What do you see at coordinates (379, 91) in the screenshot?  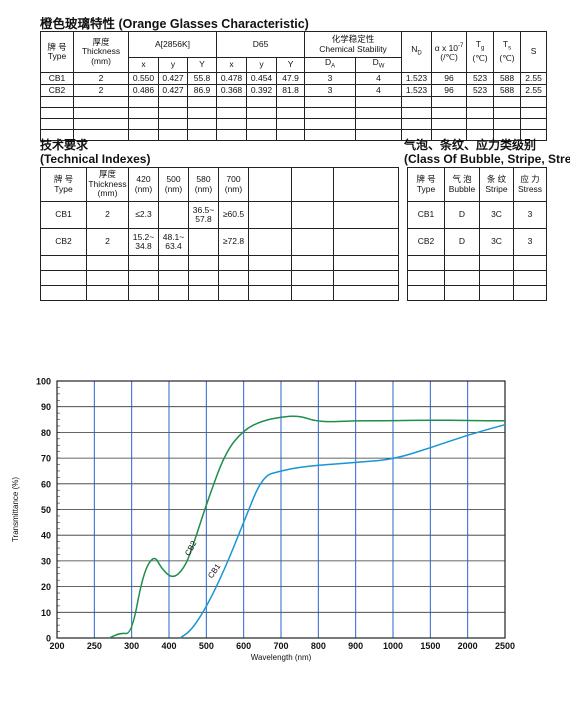 I see `cell-dw: 4` at bounding box center [379, 91].